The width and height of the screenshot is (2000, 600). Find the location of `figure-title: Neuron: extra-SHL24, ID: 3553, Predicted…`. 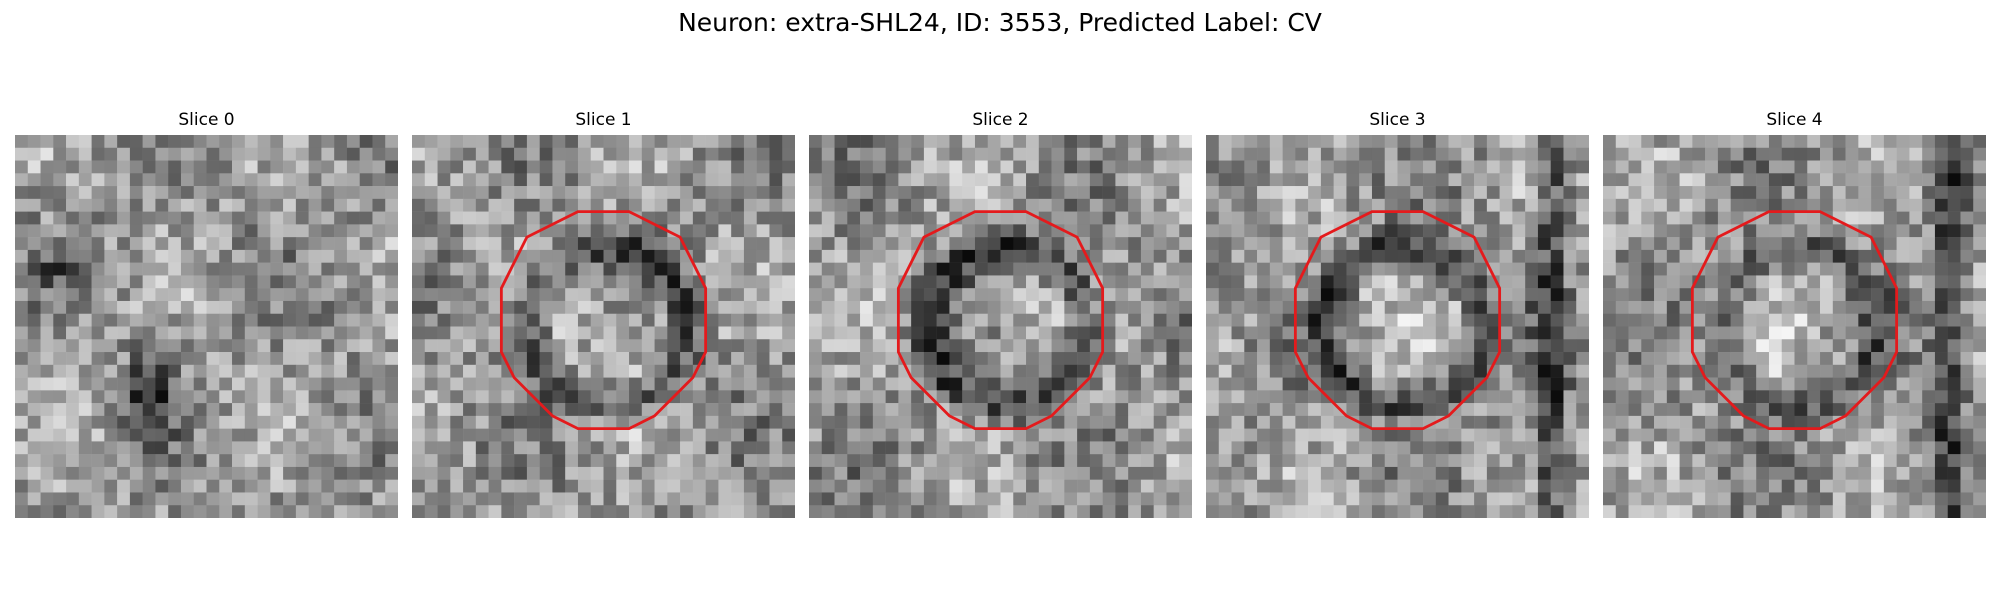

figure-title: Neuron: extra-SHL24, ID: 3553, Predicted… is located at coordinates (1000, 22).